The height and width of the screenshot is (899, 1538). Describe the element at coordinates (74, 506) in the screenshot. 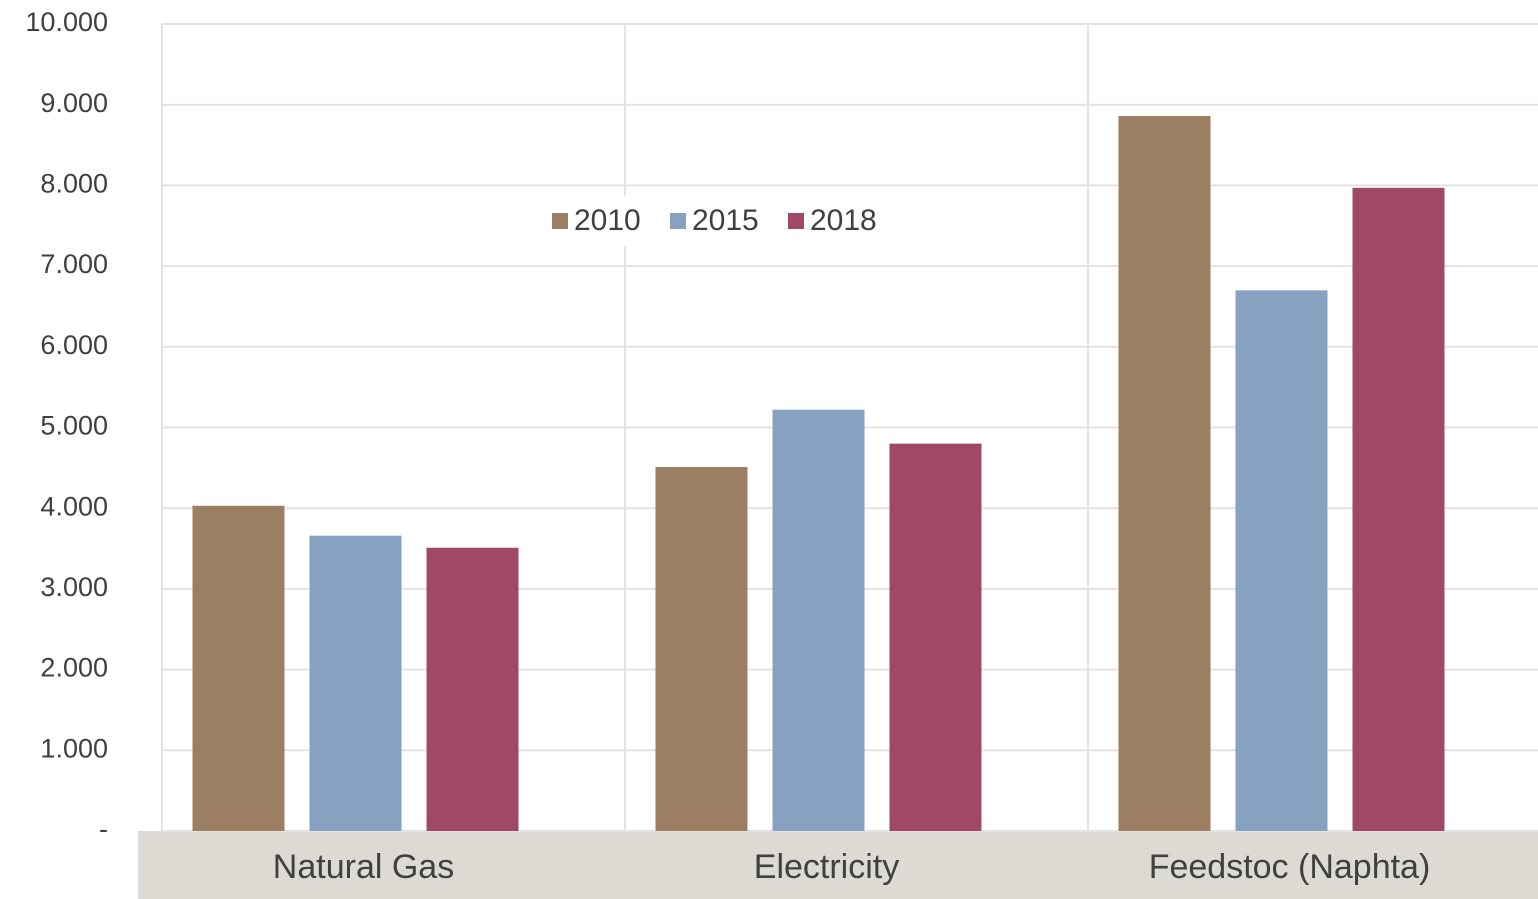

I see `y-tick-label: 4.000` at that location.